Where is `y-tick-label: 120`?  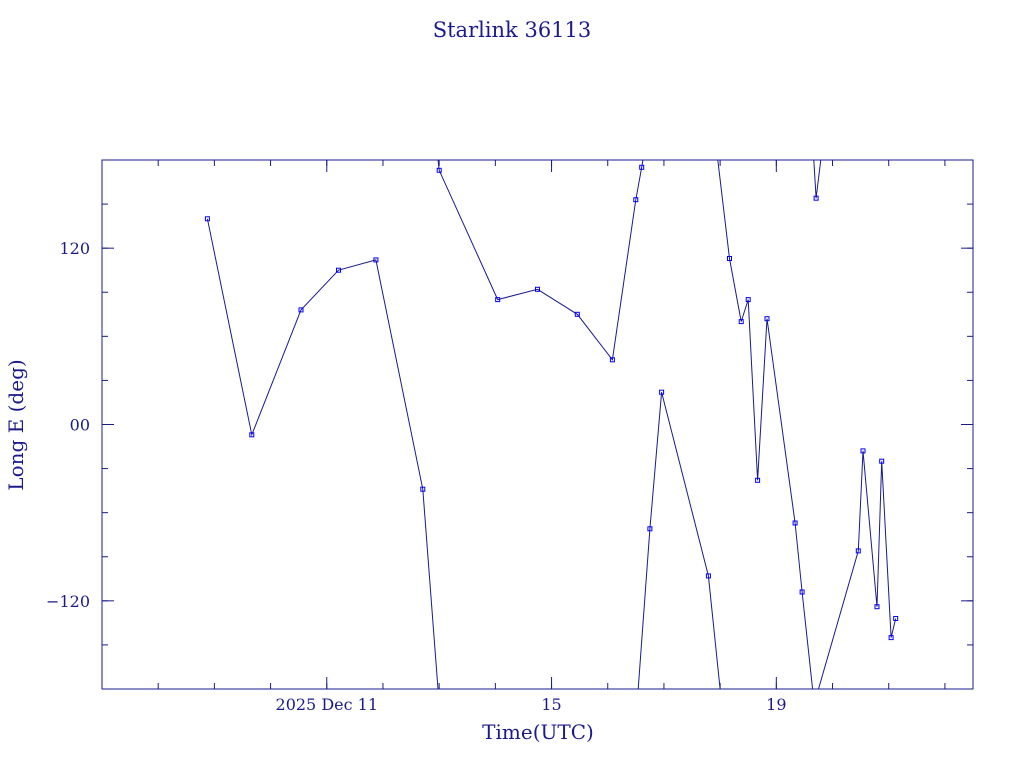
y-tick-label: 120 is located at coordinates (74, 248).